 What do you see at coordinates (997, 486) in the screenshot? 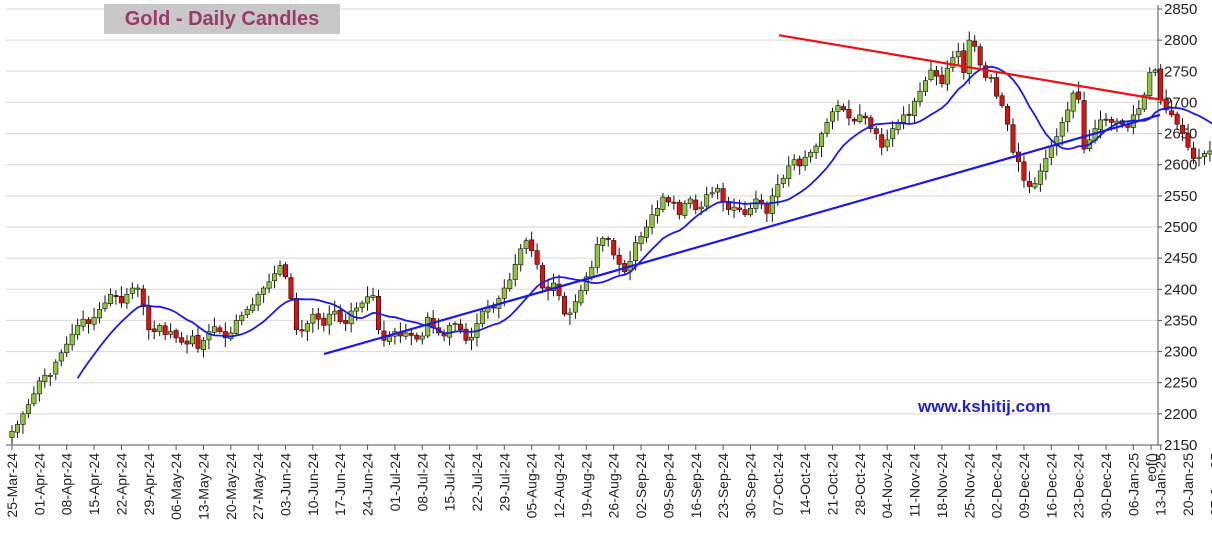
I see `x-tick-label: 02-Dec-24` at bounding box center [997, 486].